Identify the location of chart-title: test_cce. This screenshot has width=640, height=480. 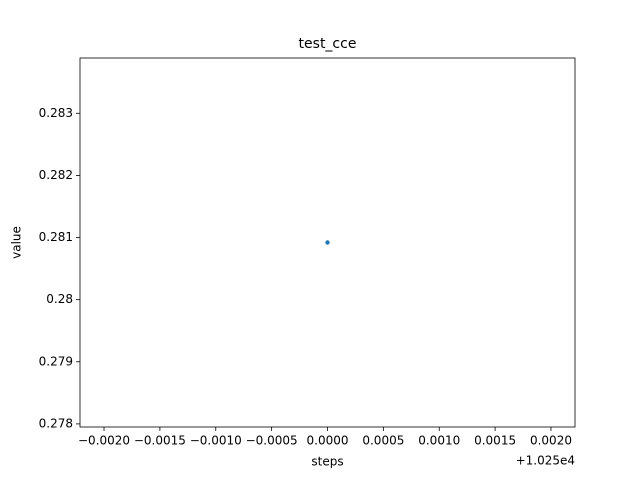
(328, 44).